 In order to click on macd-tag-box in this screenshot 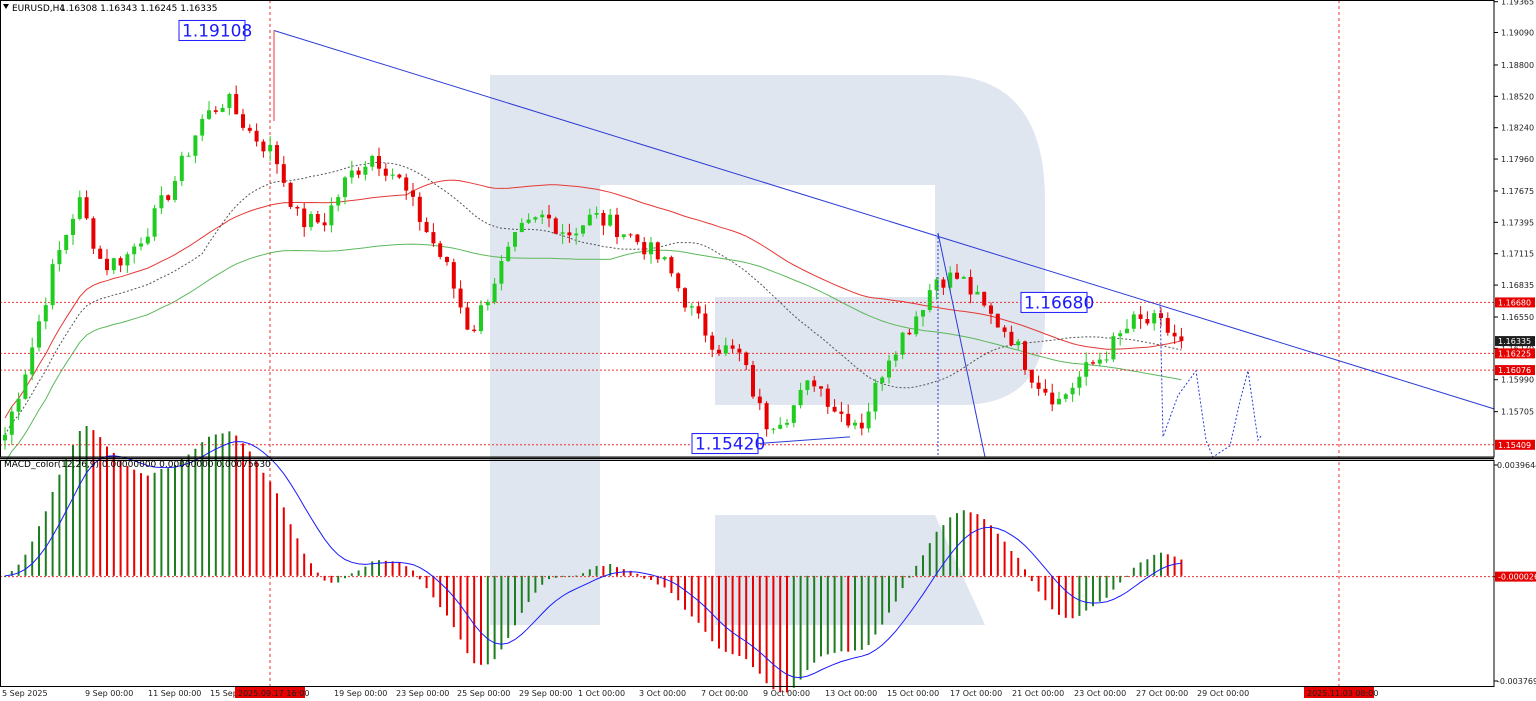, I will do `click(1515, 576)`.